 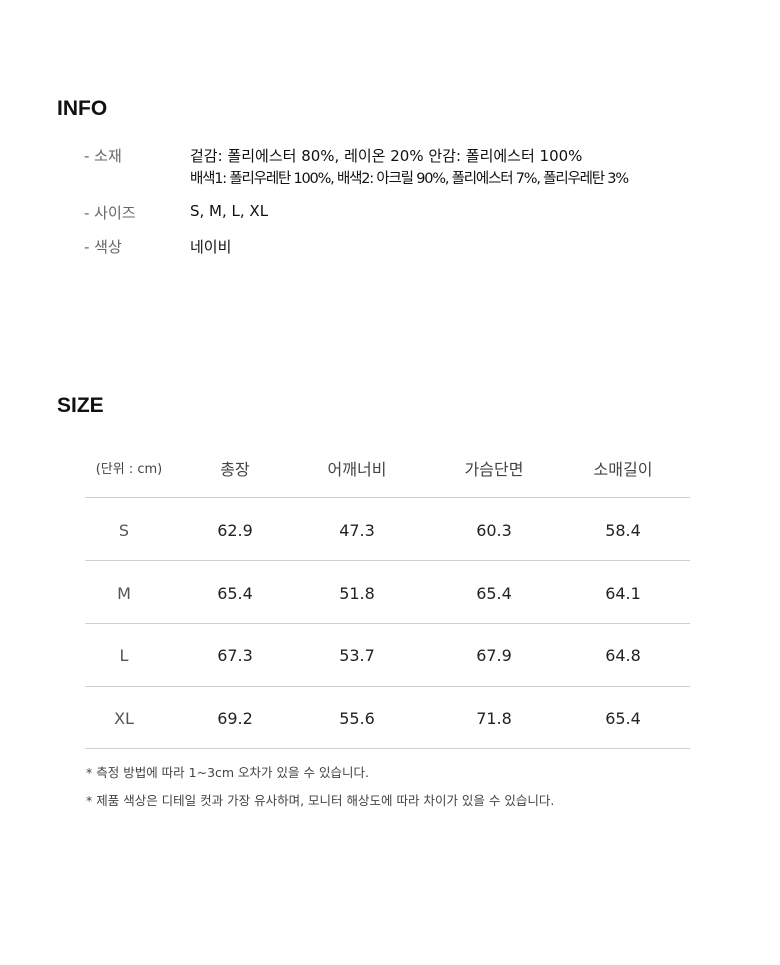 What do you see at coordinates (357, 655) in the screenshot?
I see `table-cell: 53.7` at bounding box center [357, 655].